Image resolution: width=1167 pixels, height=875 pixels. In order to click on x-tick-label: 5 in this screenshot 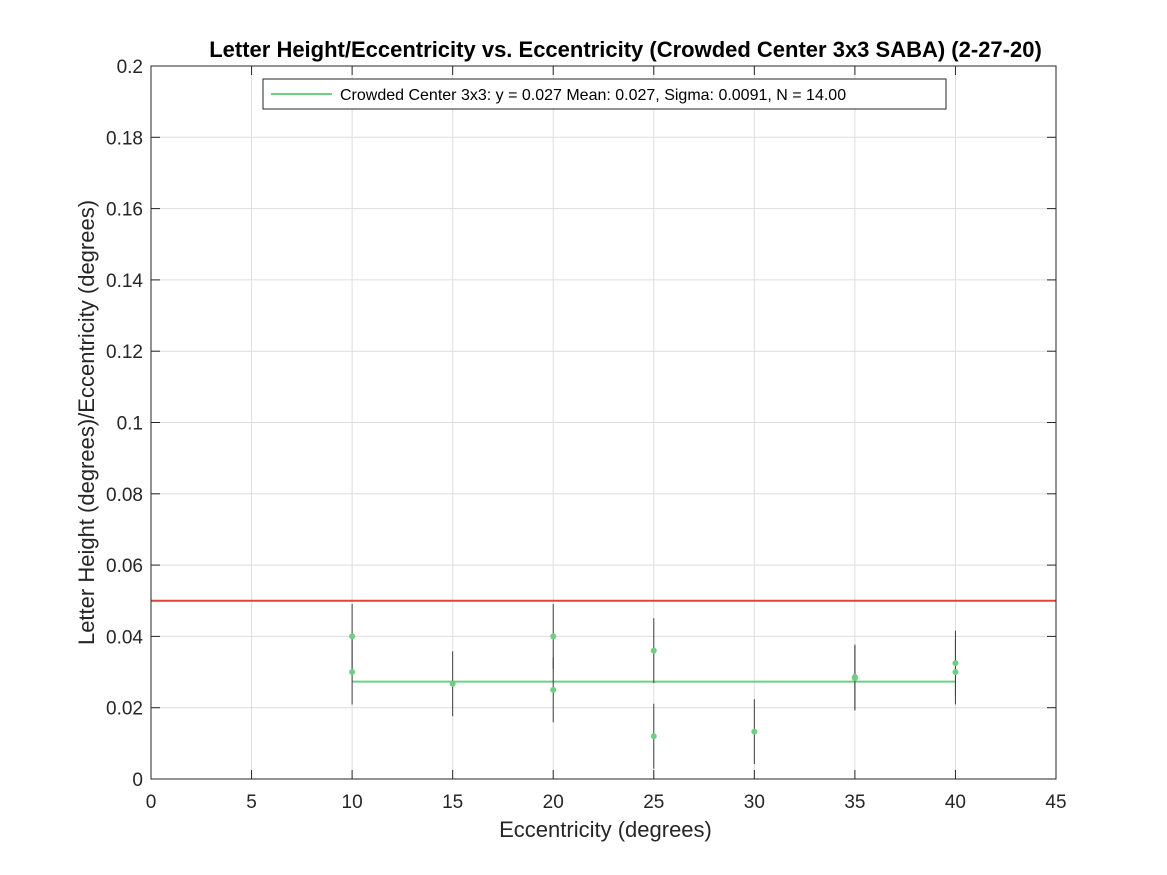, I will do `click(251, 802)`.